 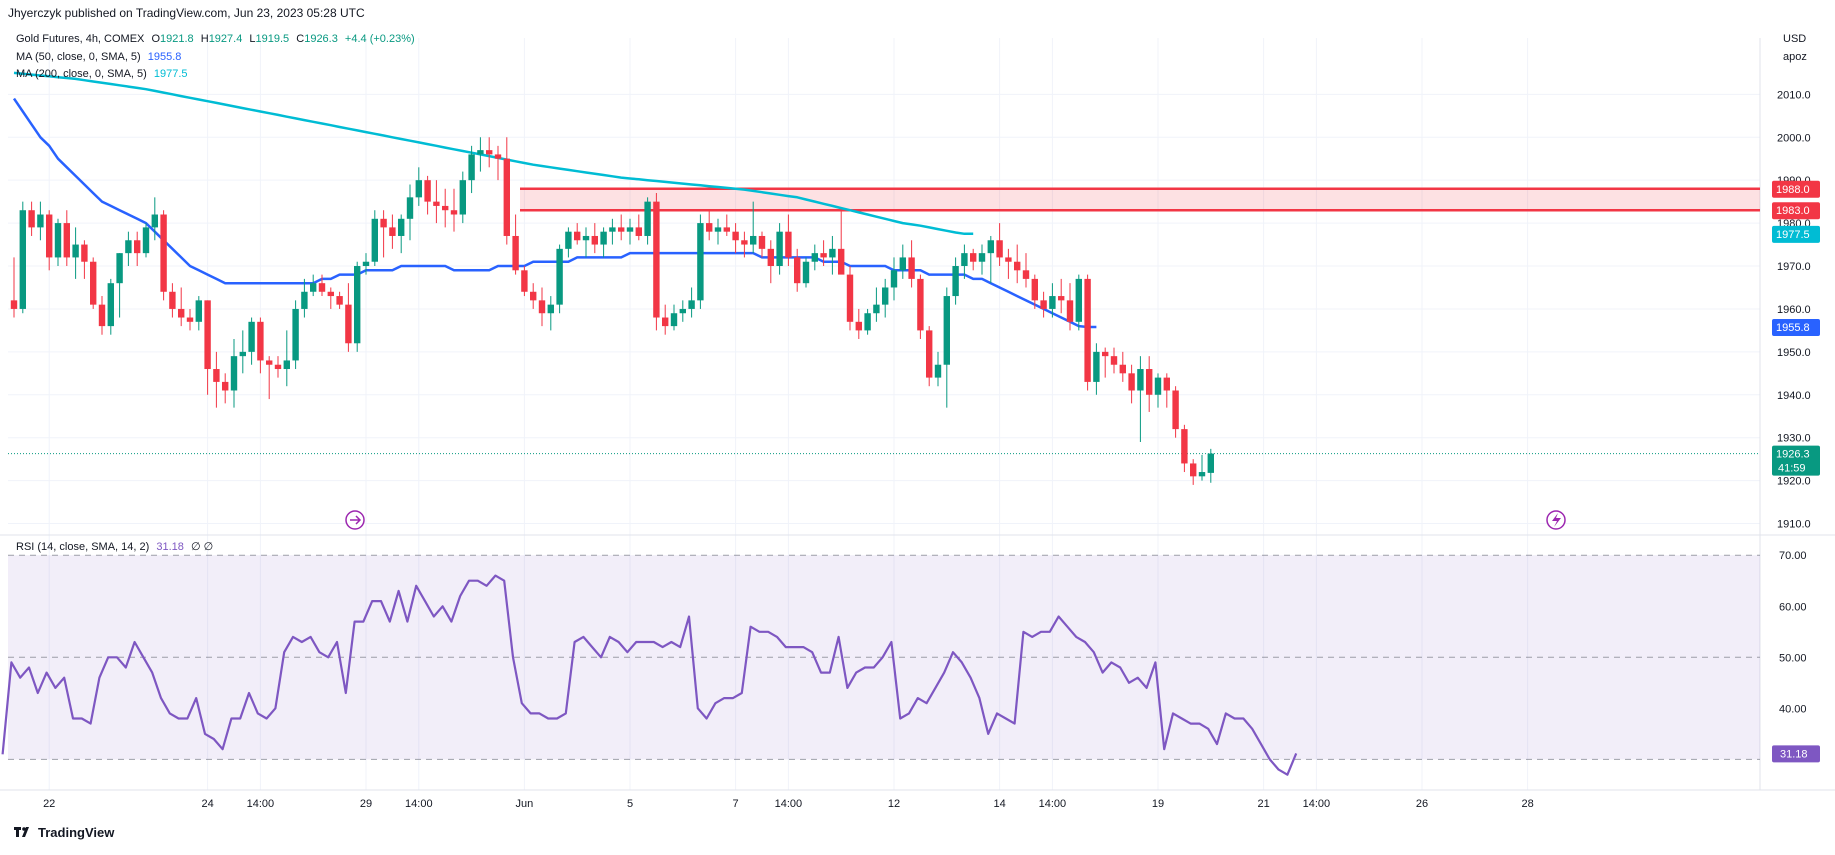 What do you see at coordinates (1794, 95) in the screenshot?
I see `price-tick-label: 2010.0` at bounding box center [1794, 95].